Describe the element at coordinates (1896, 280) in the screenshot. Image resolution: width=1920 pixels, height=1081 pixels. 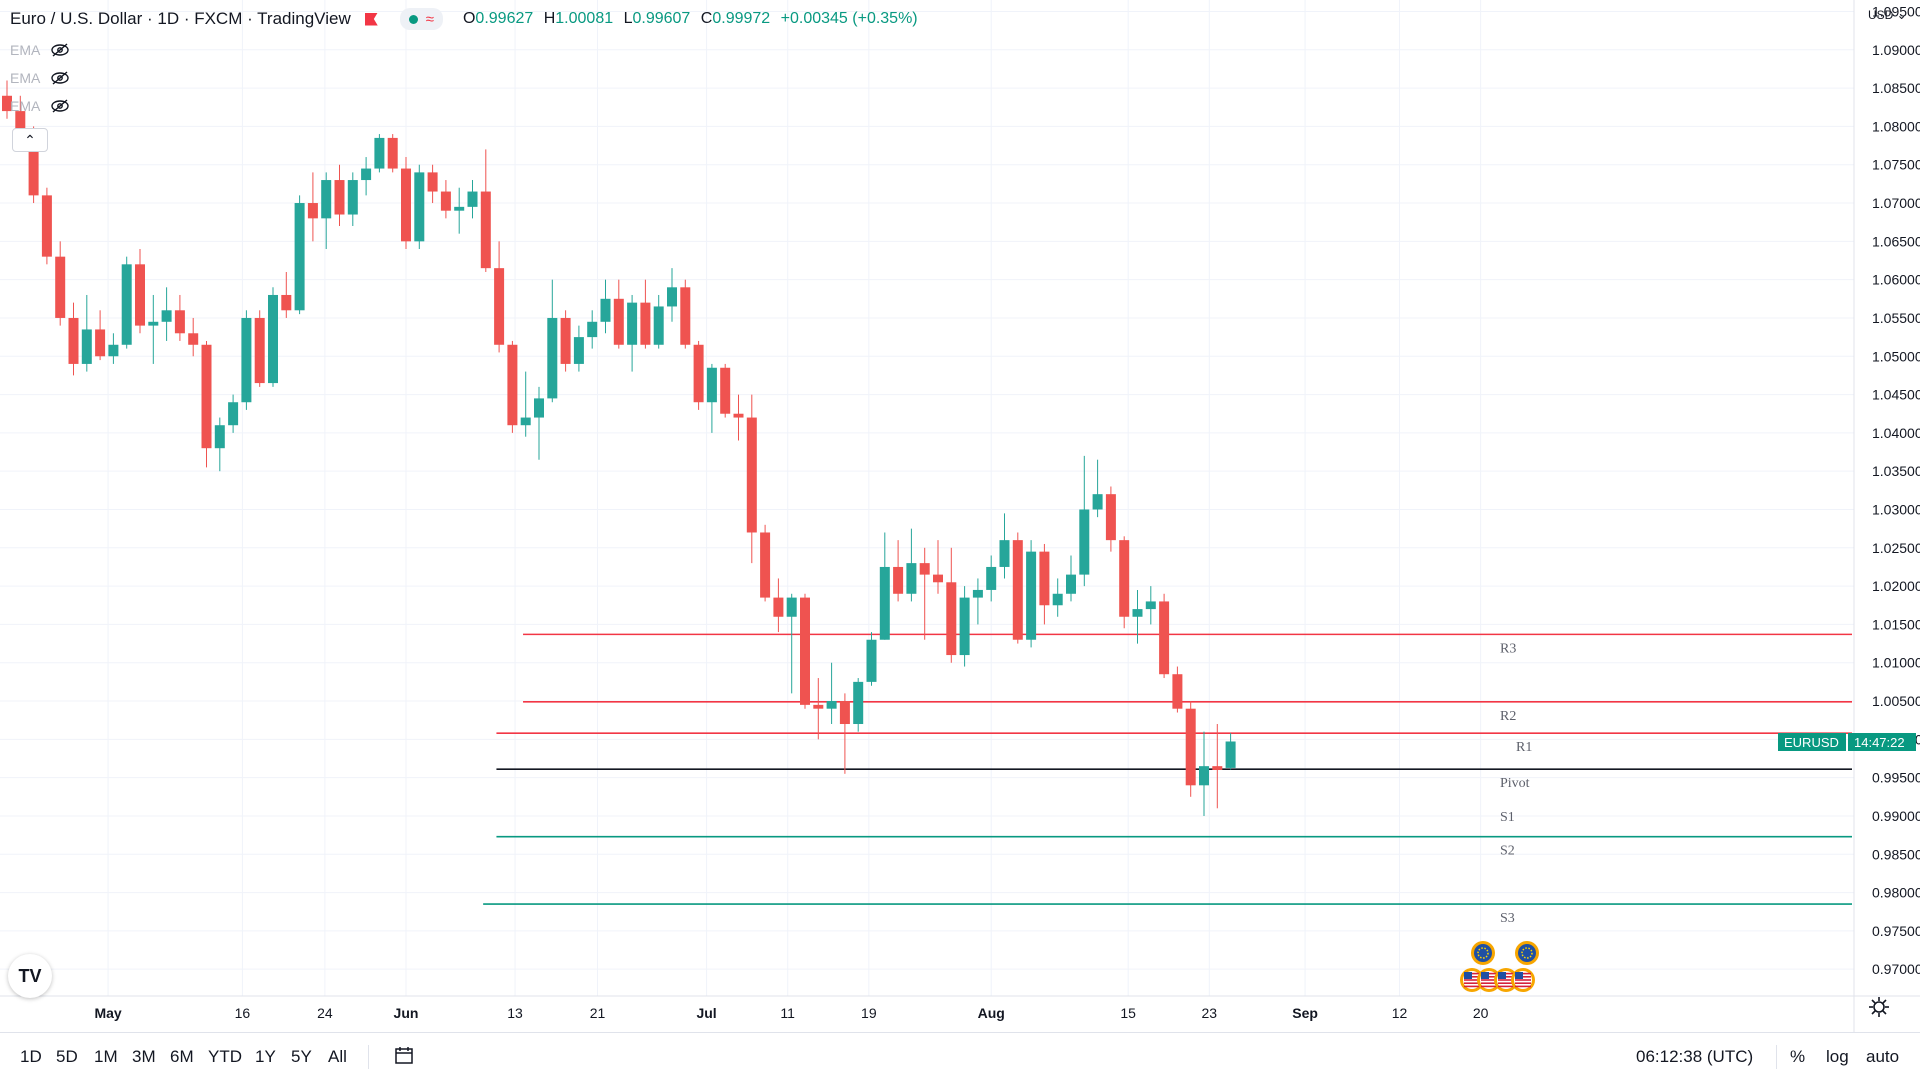
I see `price-tick-label: 1.06000` at that location.